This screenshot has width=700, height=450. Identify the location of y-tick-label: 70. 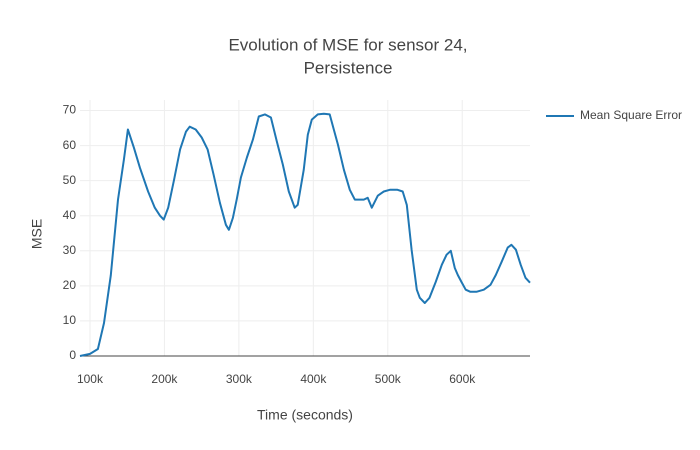
(70, 110).